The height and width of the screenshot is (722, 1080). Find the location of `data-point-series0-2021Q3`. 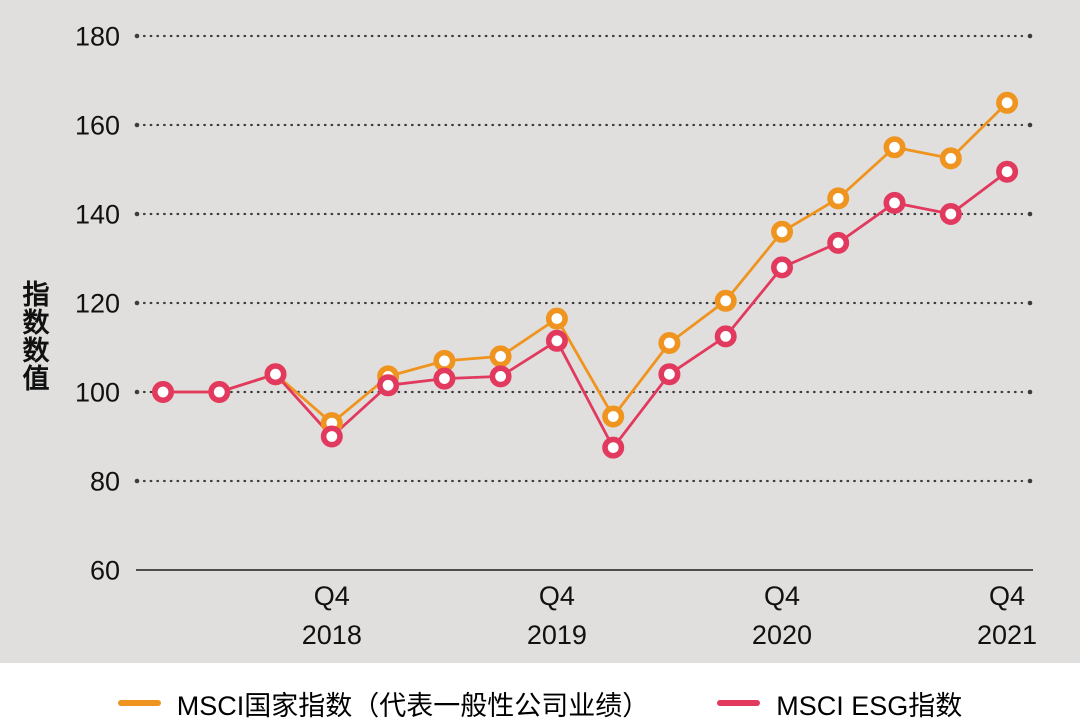

data-point-series0-2021Q3 is located at coordinates (950, 158).